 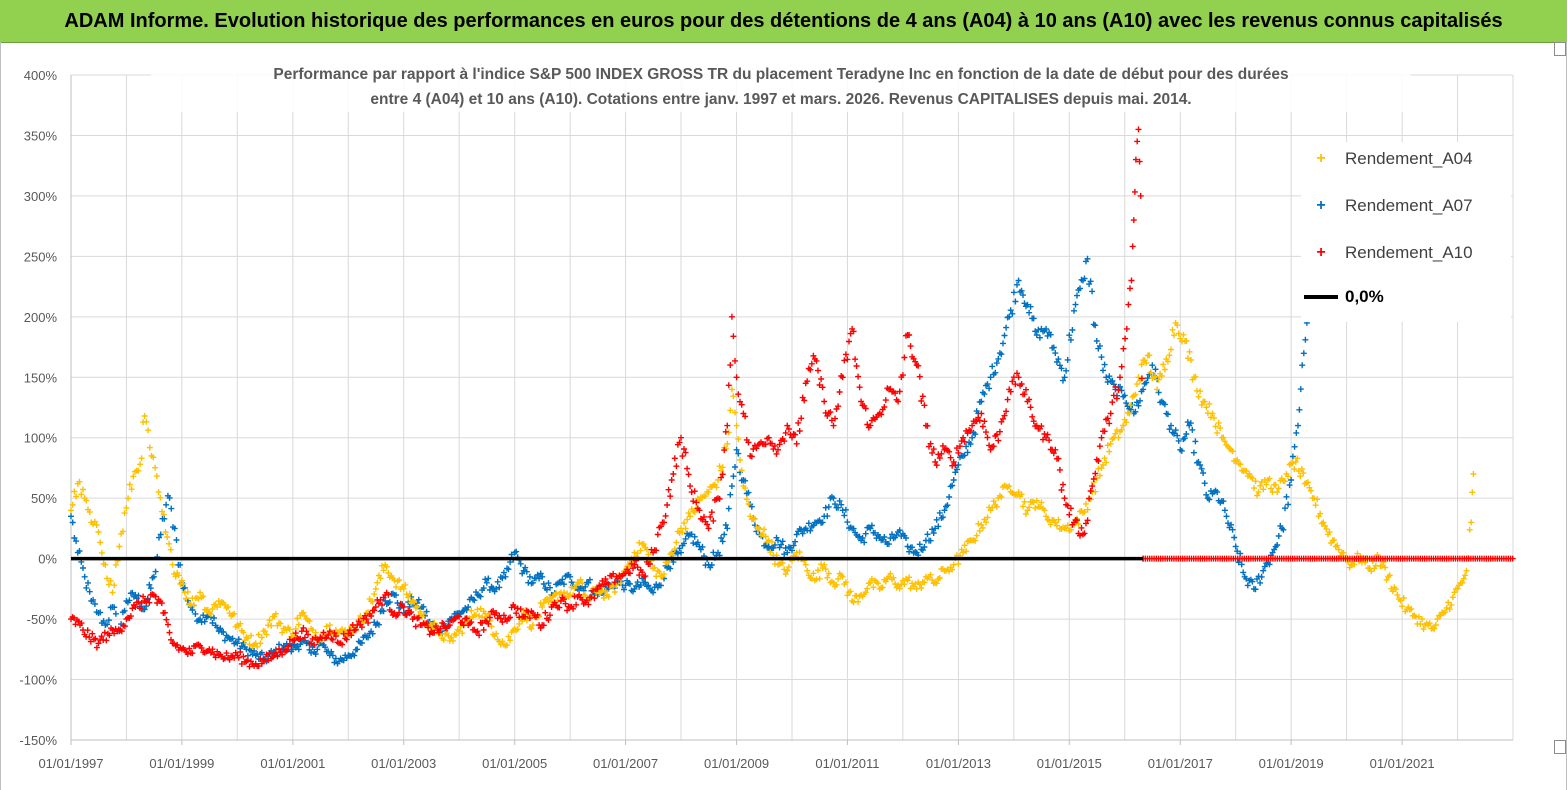 I want to click on y-tick-label: -100%, so click(x=38, y=680).